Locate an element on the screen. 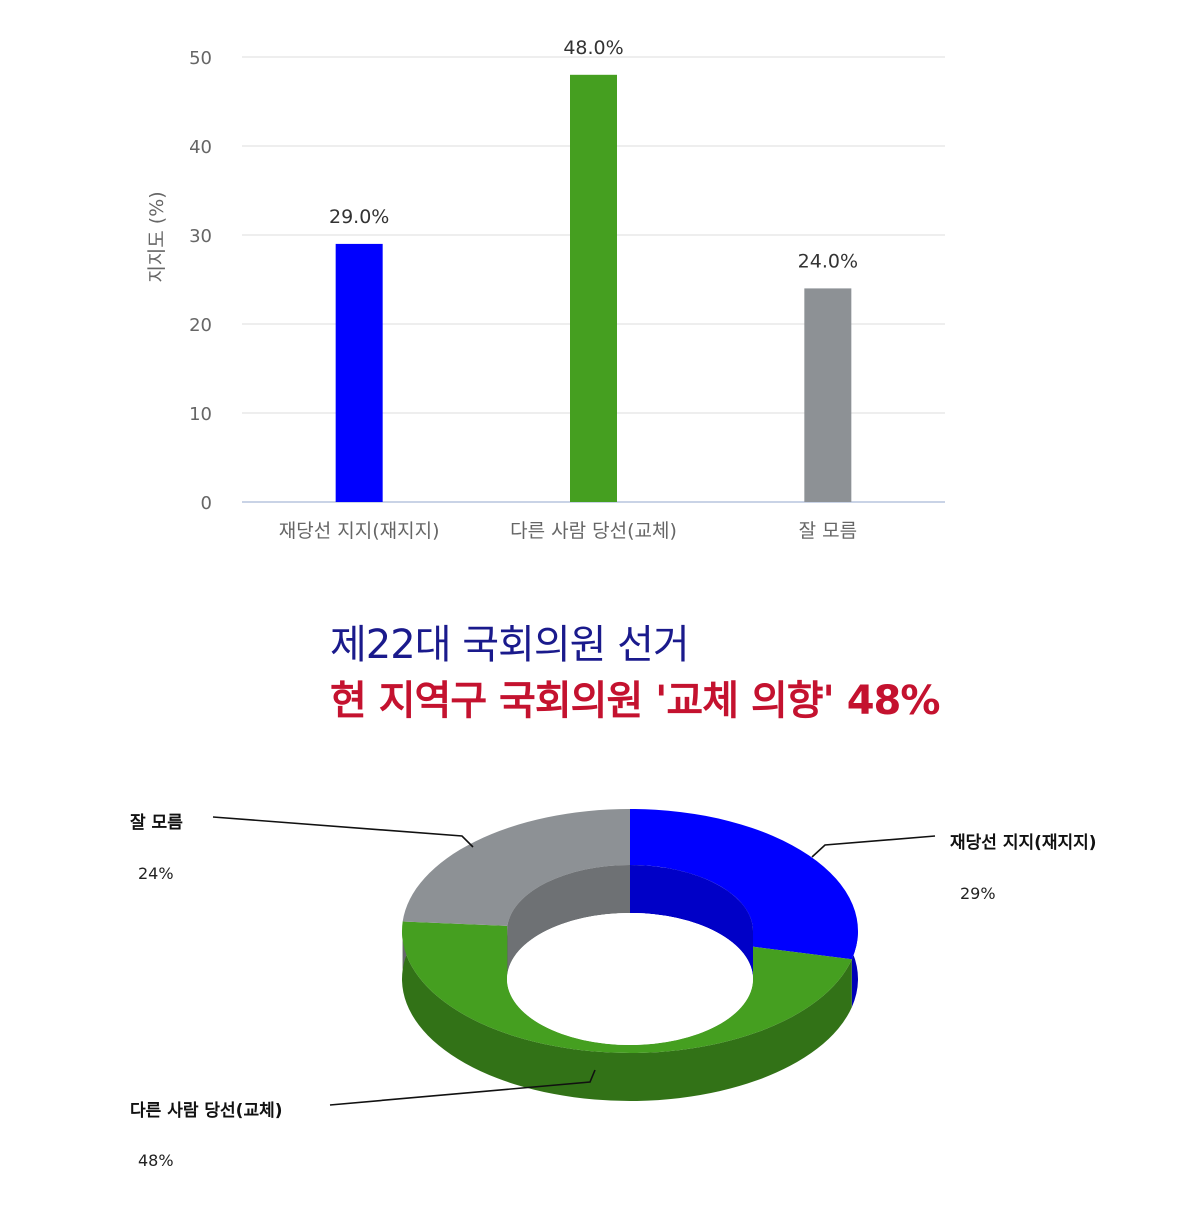 This screenshot has height=1220, width=1200. bar-value-label: 48.0% is located at coordinates (593, 48).